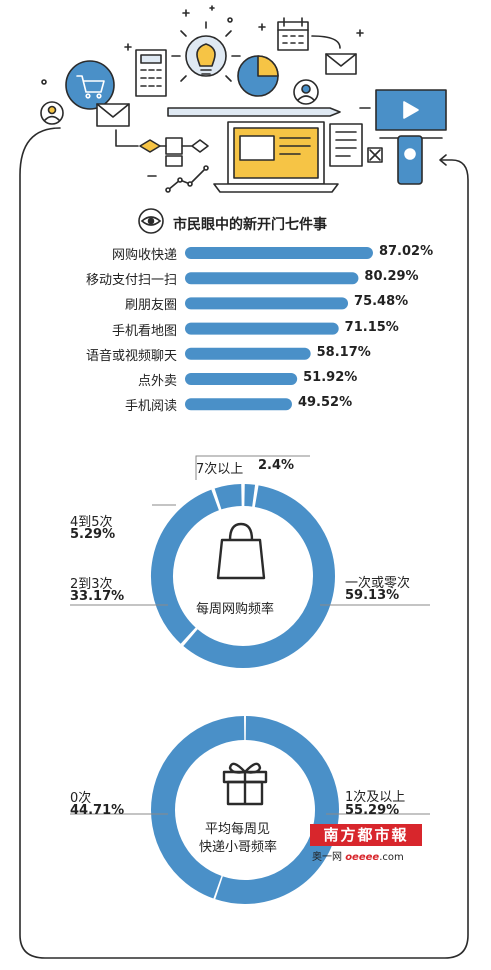 The width and height of the screenshot is (491, 970). Describe the element at coordinates (81, 798) in the screenshot. I see `slice-label: 0次` at that location.